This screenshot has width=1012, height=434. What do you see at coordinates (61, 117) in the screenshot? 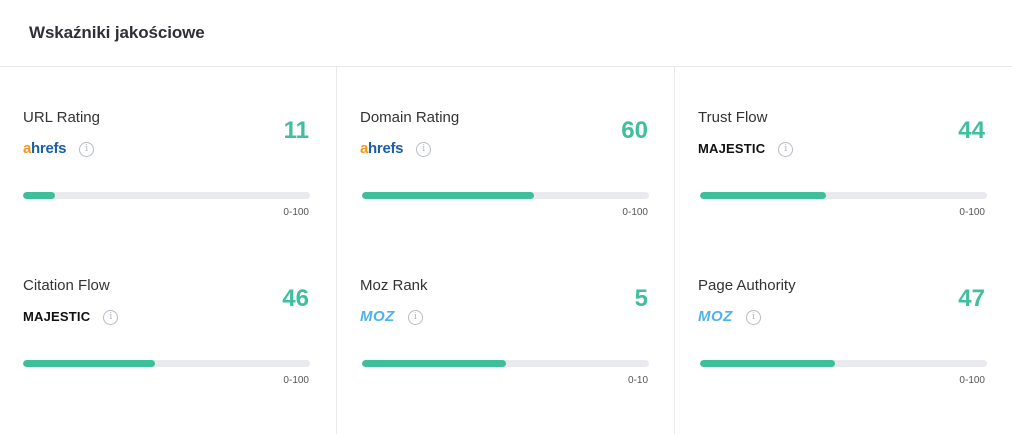
I see `metric-name: URL Rating` at bounding box center [61, 117].